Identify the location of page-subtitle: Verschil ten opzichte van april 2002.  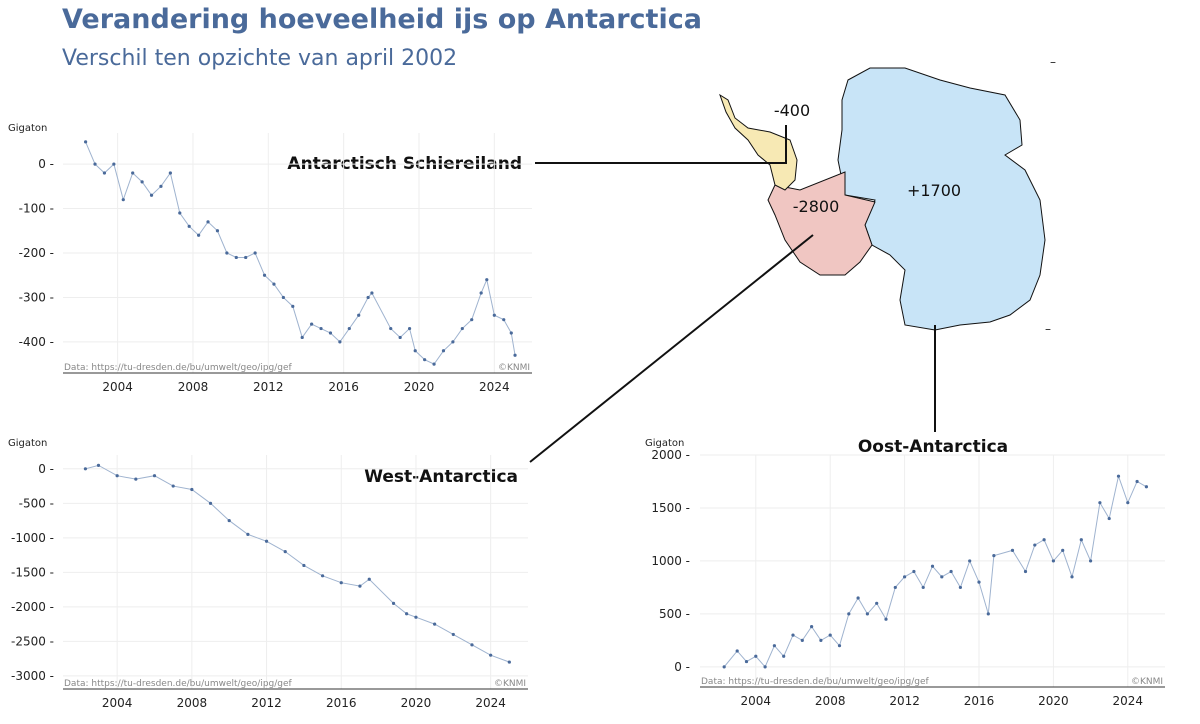
(260, 58).